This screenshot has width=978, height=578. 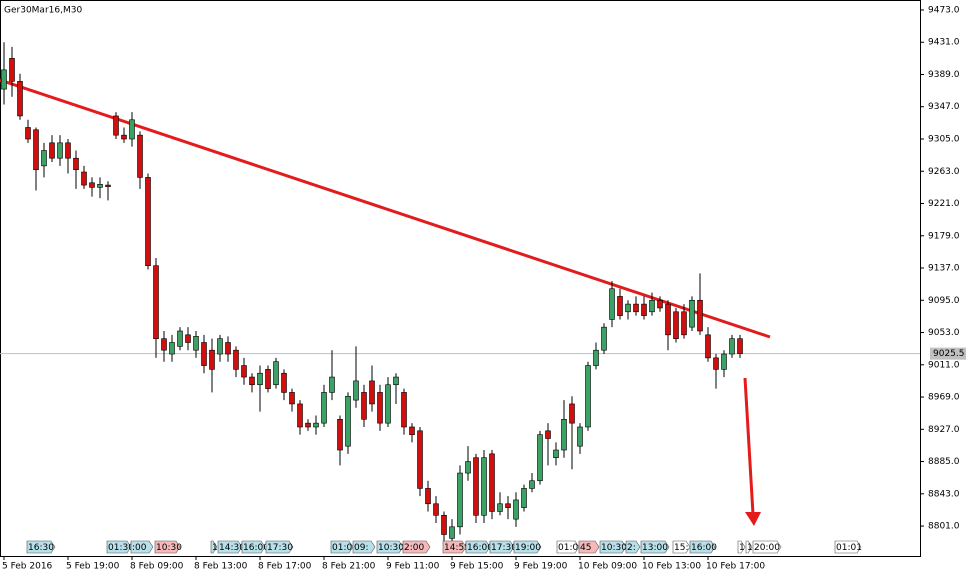 I want to click on arrow-head, so click(x=753, y=519).